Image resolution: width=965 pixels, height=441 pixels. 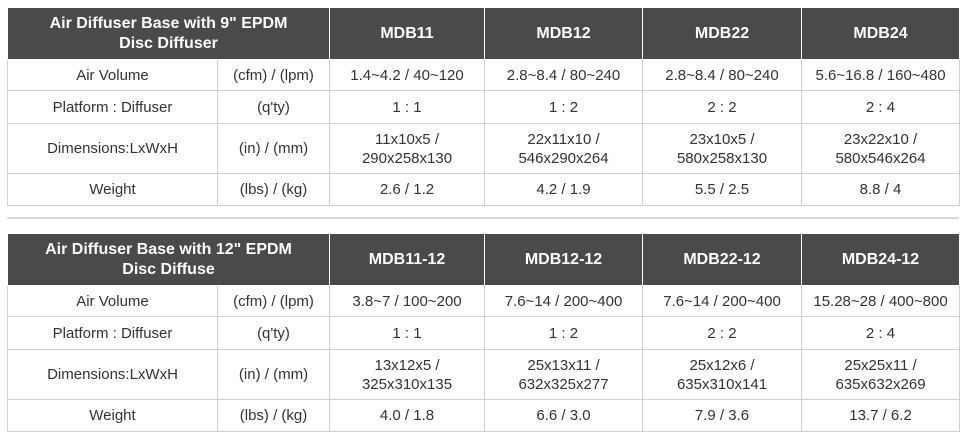 I want to click on table-cell: 6.6 / 3.0, so click(x=564, y=415).